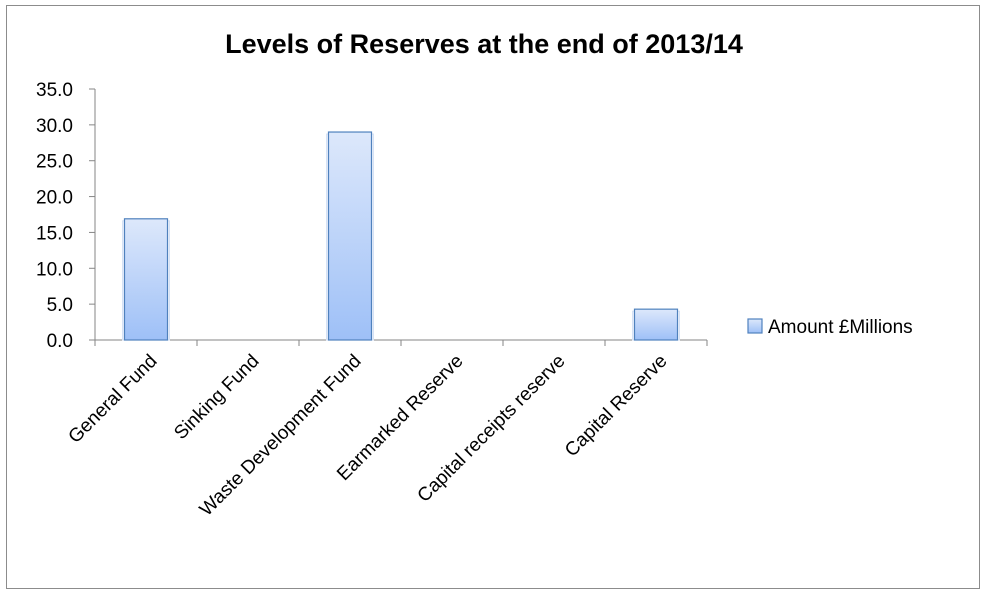  Describe the element at coordinates (54, 162) in the screenshot. I see `y-tick-label: 25.0` at that location.